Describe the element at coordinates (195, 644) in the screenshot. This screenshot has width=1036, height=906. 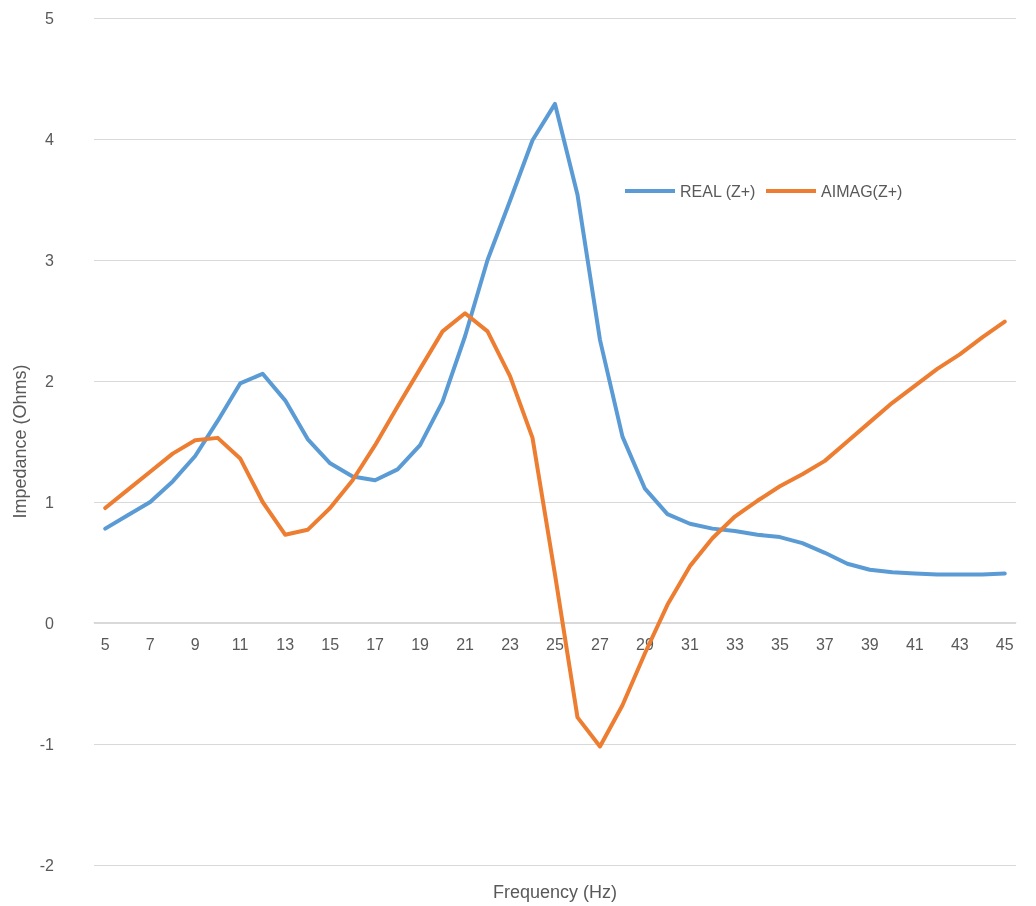
I see `x-tick-label: 9` at that location.